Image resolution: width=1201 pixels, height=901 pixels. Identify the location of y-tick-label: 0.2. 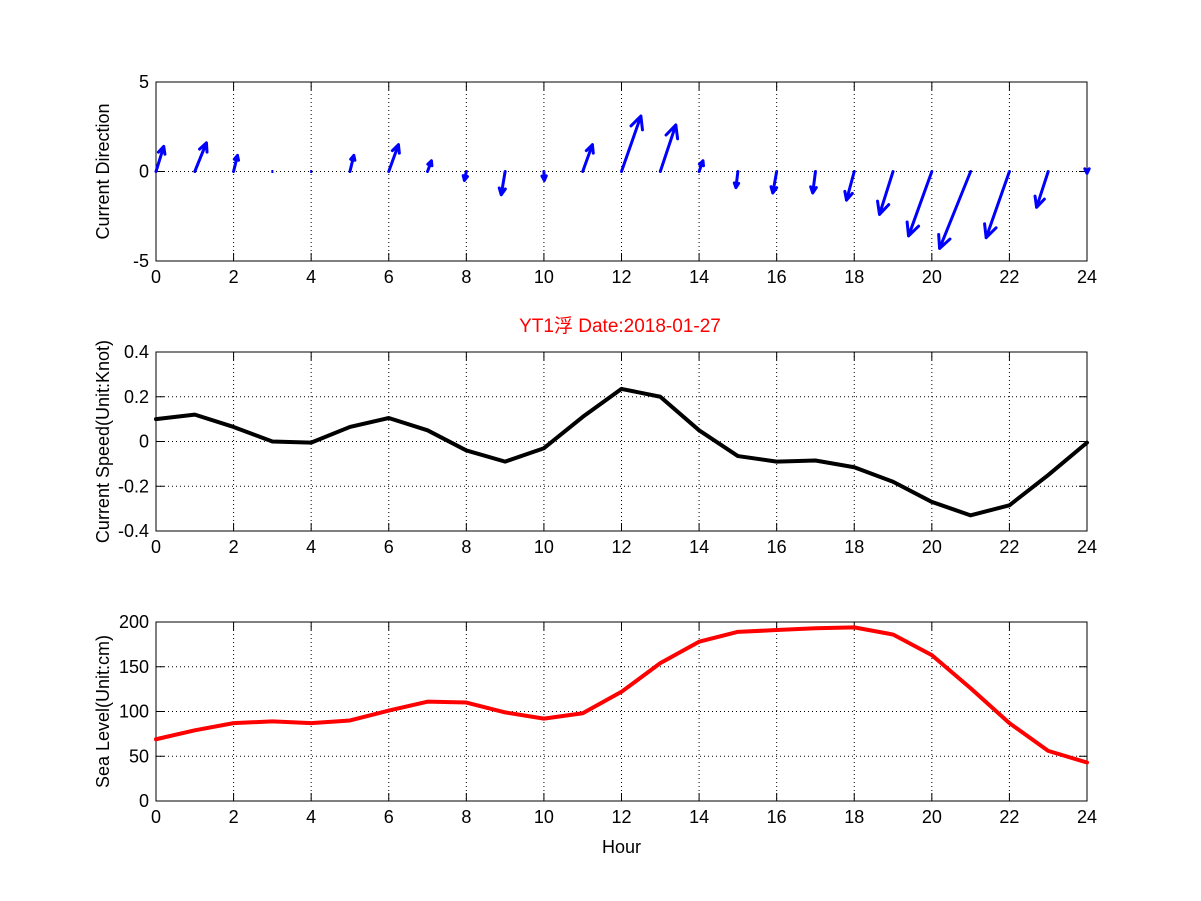
(136, 397).